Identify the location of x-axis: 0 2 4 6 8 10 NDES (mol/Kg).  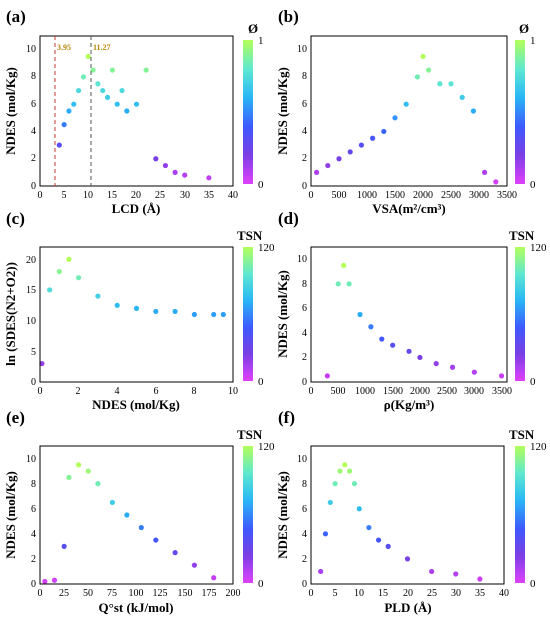
(138, 399).